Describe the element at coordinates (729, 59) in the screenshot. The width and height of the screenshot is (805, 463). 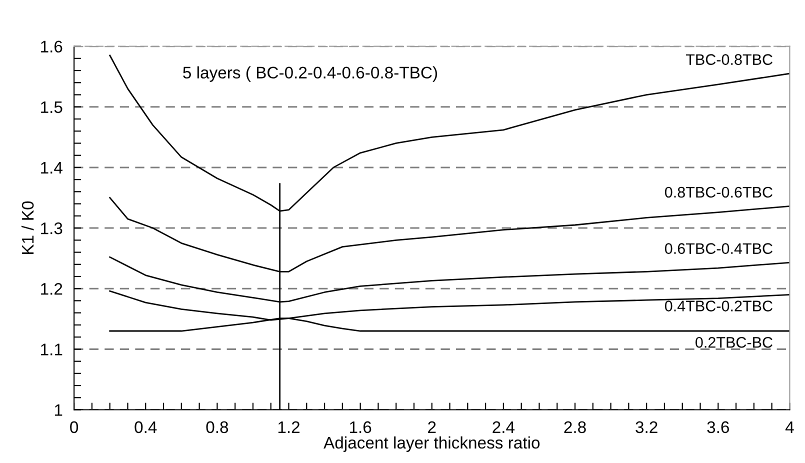
I see `series-label: TBC-0.8TBC` at that location.